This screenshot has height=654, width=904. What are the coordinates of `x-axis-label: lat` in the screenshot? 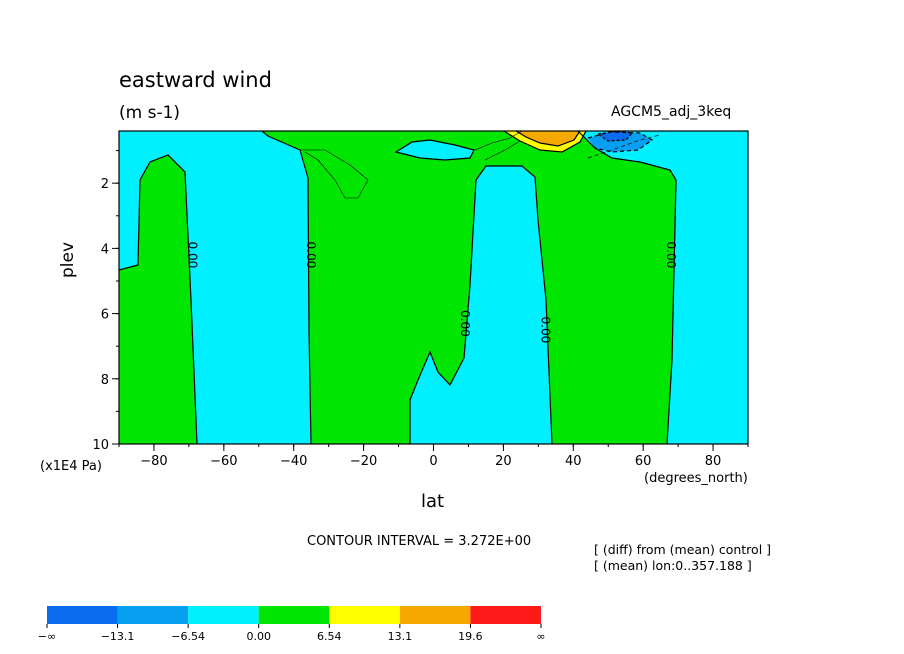 It's located at (433, 501).